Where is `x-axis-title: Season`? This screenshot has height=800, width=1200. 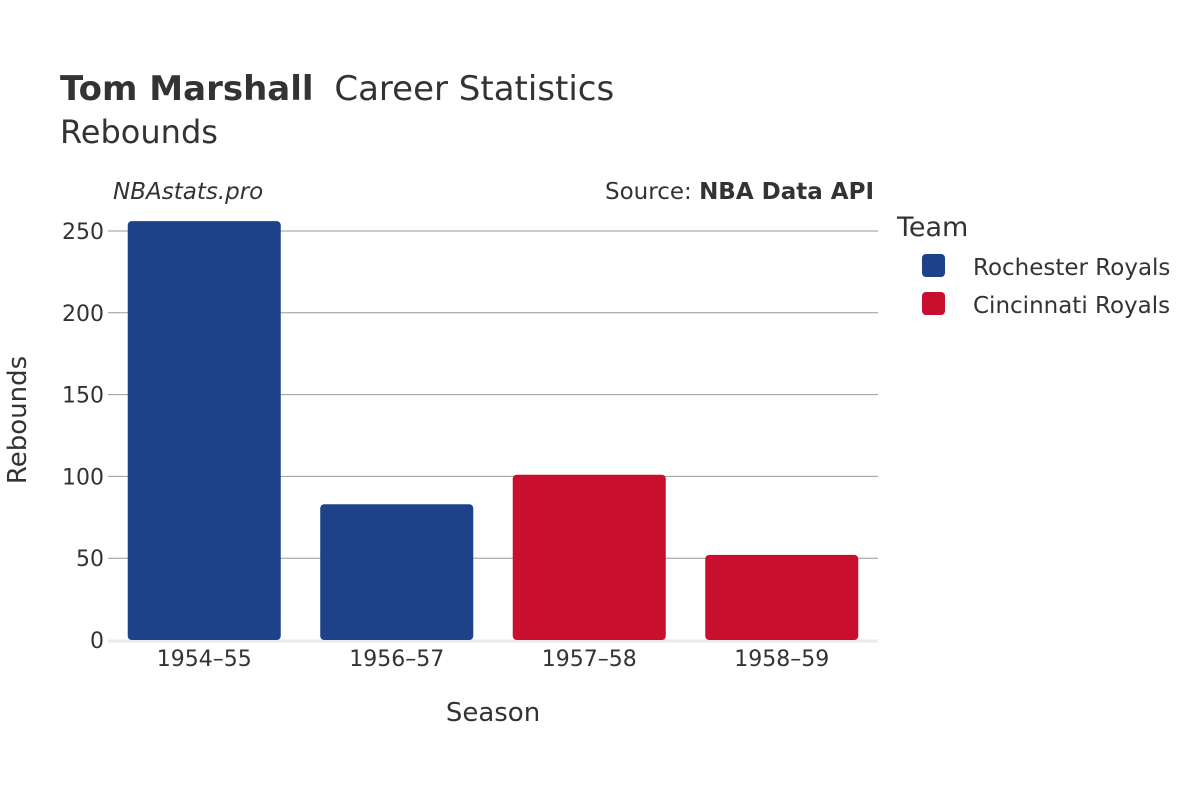 x-axis-title: Season is located at coordinates (493, 713).